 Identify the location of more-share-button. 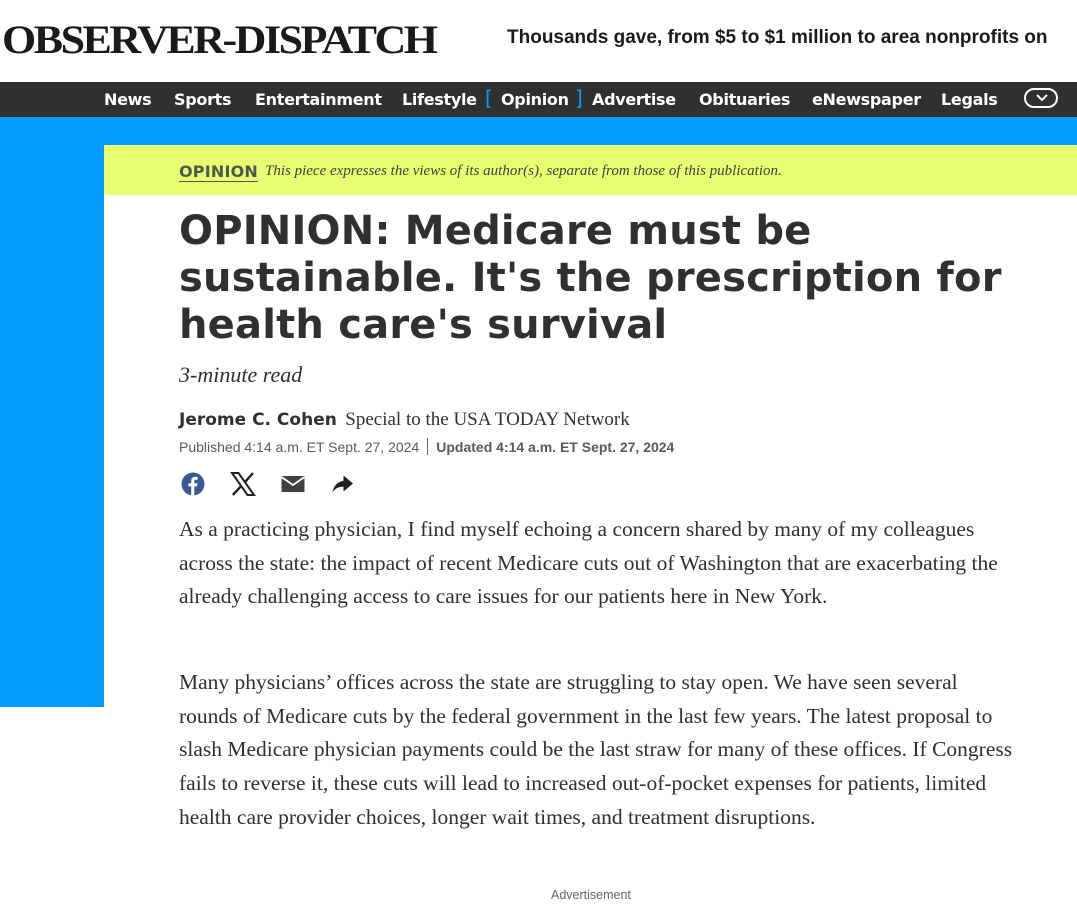
(343, 484).